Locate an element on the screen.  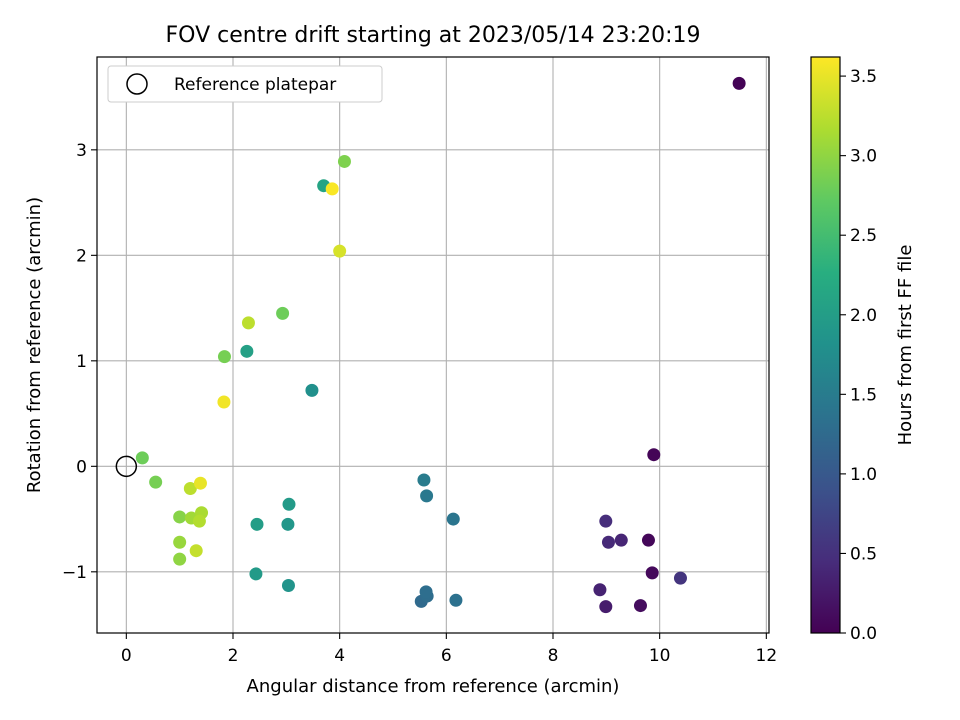
y-tick-label: 1 is located at coordinates (81, 362).